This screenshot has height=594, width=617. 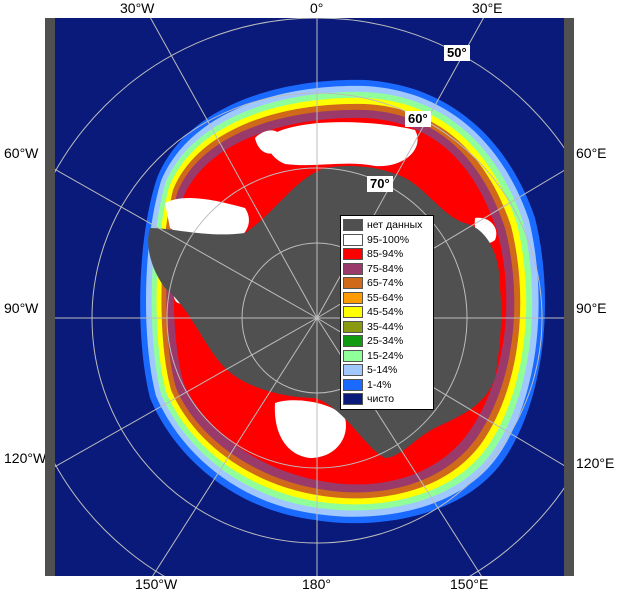 What do you see at coordinates (469, 584) in the screenshot?
I see `lon-label-150e: 150°E` at bounding box center [469, 584].